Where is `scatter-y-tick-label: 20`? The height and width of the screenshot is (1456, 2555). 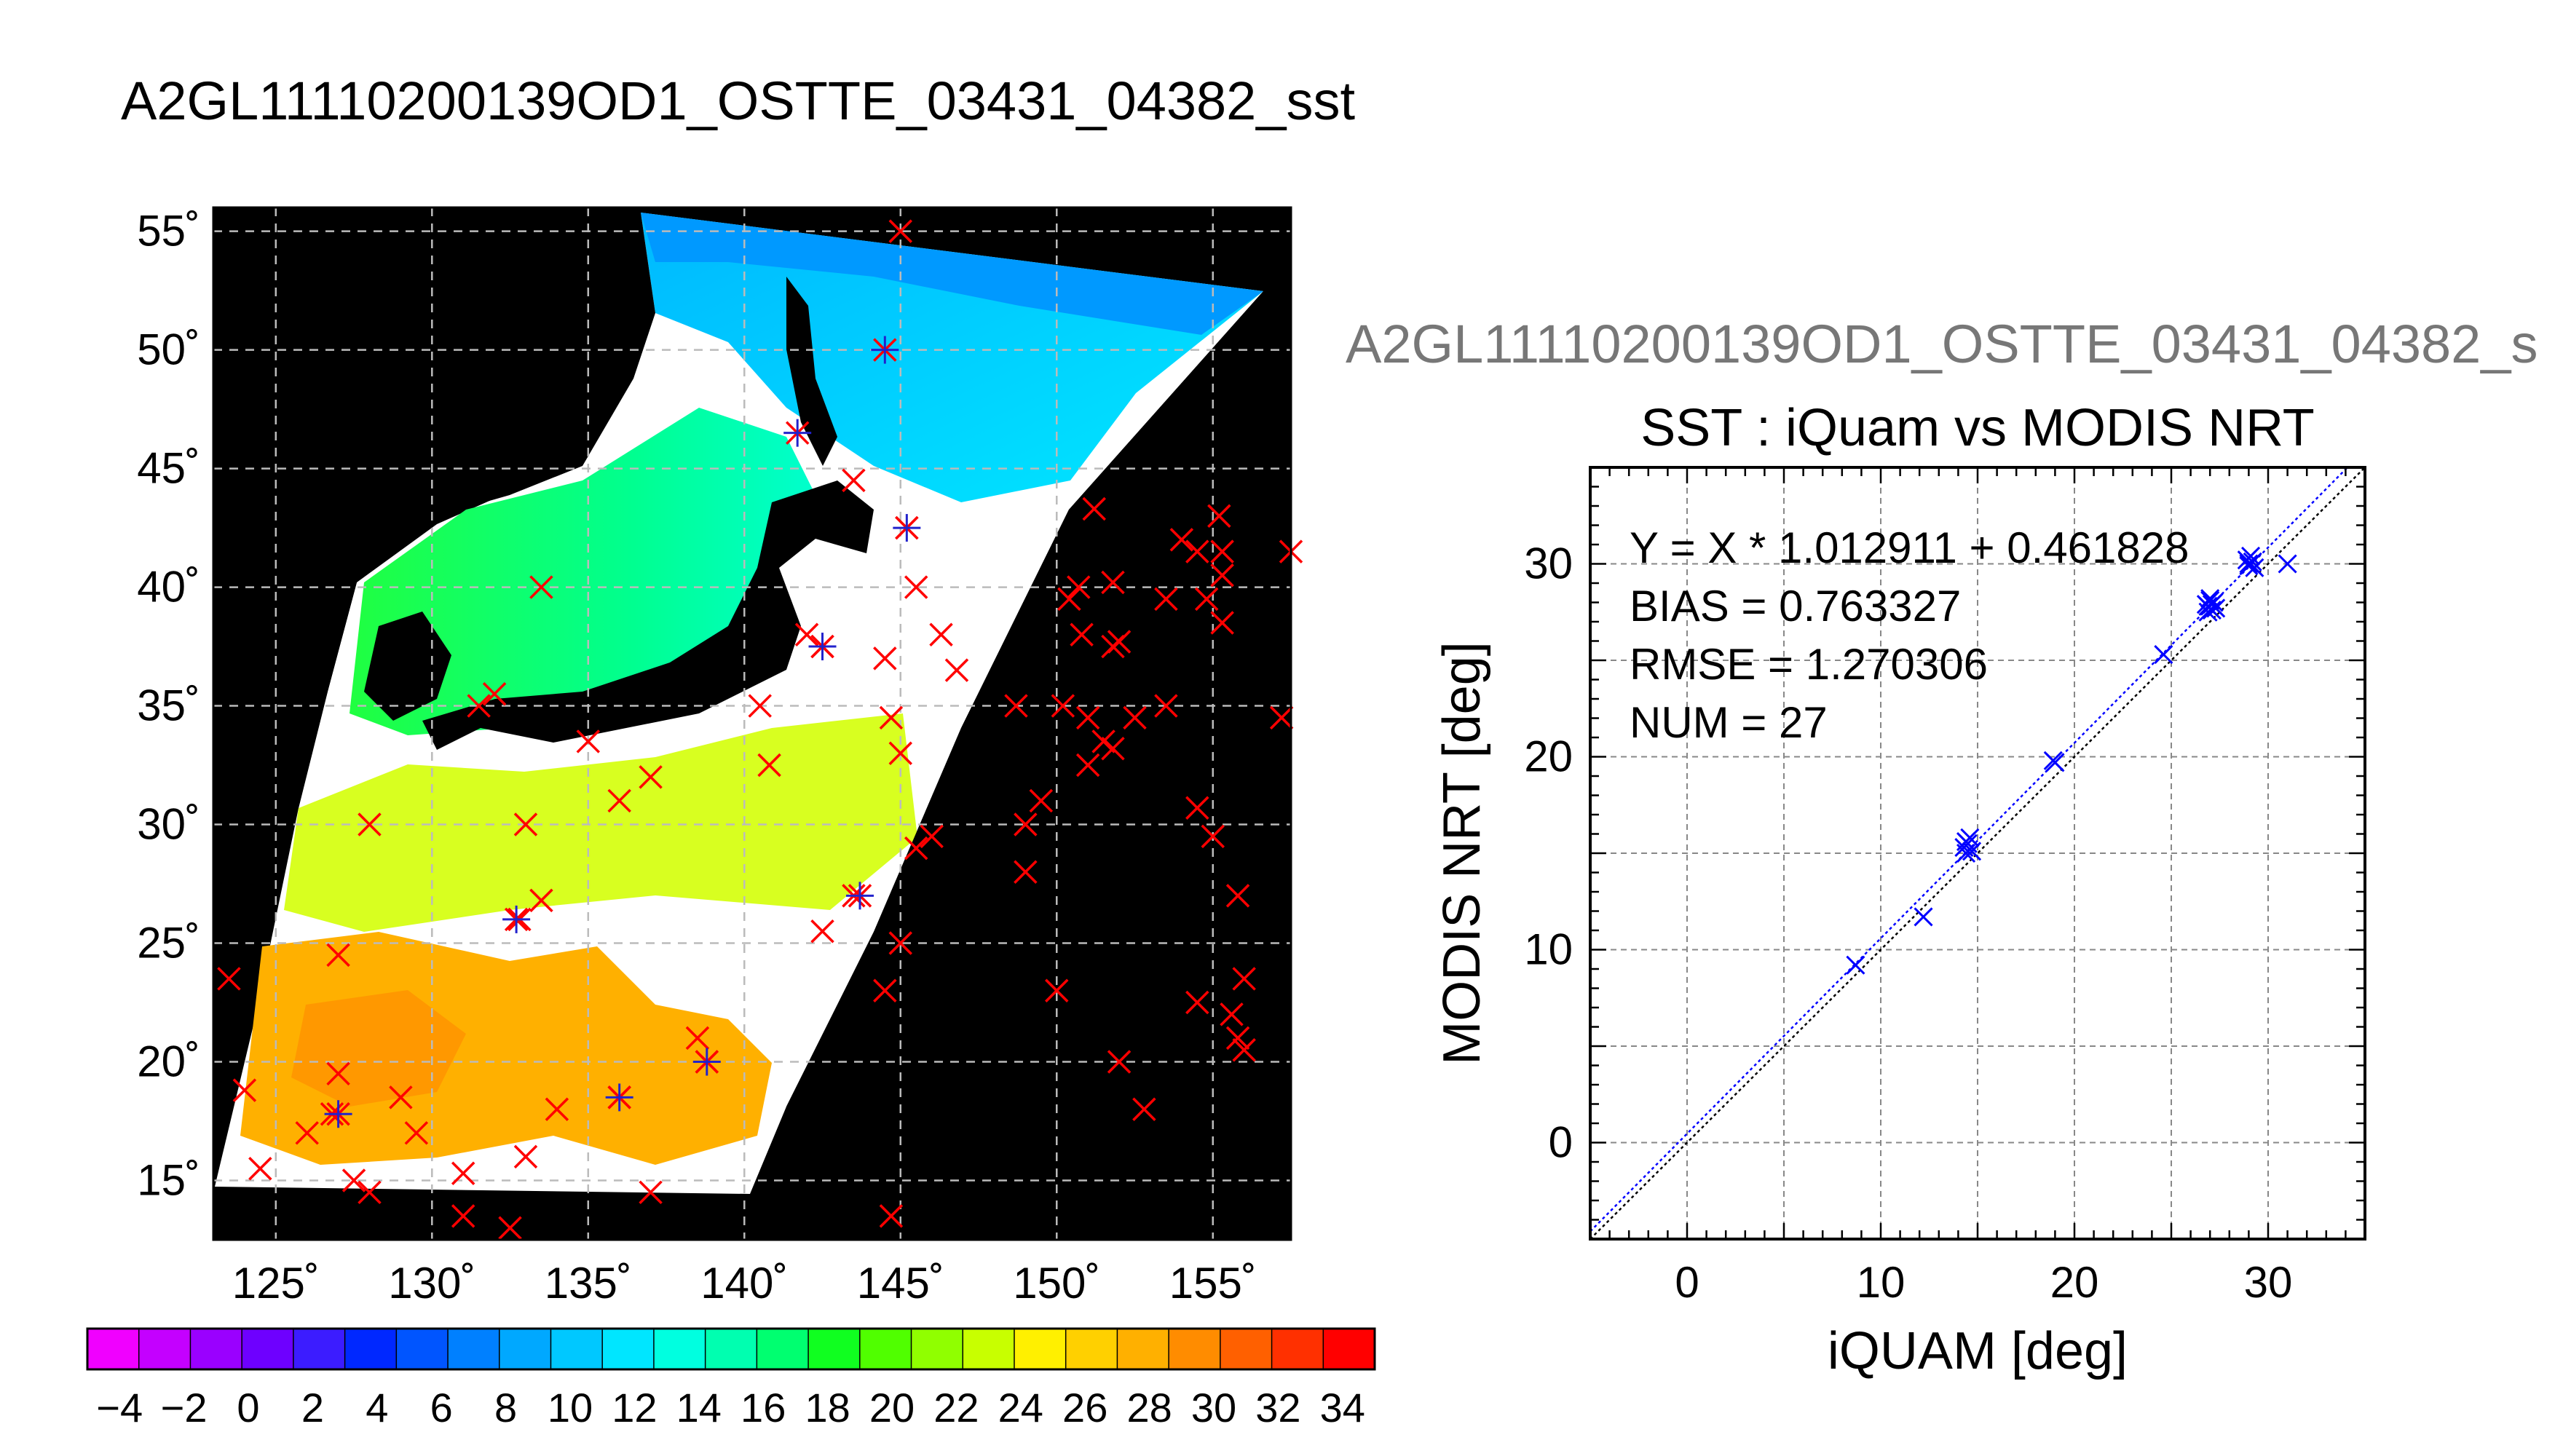
scatter-y-tick-label: 20 is located at coordinates (1548, 757).